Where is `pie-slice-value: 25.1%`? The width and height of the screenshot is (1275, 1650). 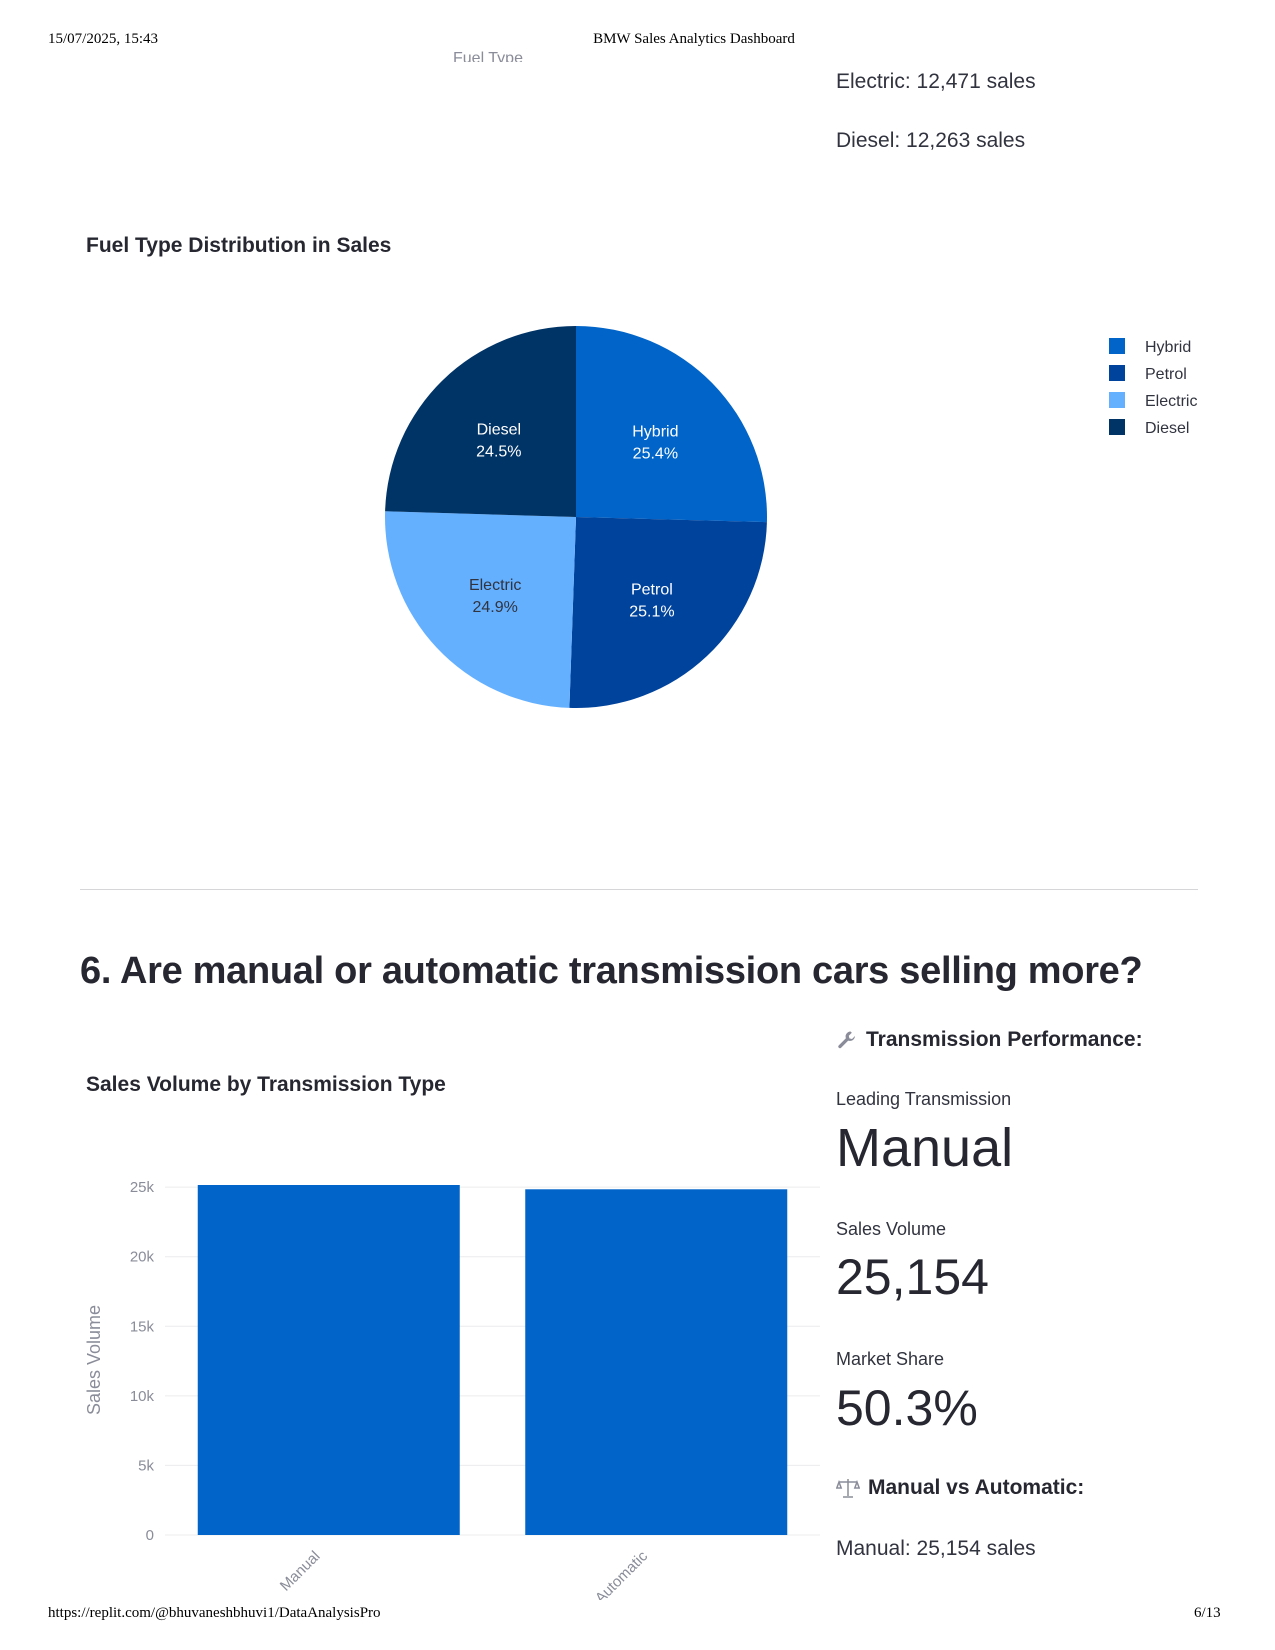
pie-slice-value: 25.1% is located at coordinates (651, 612).